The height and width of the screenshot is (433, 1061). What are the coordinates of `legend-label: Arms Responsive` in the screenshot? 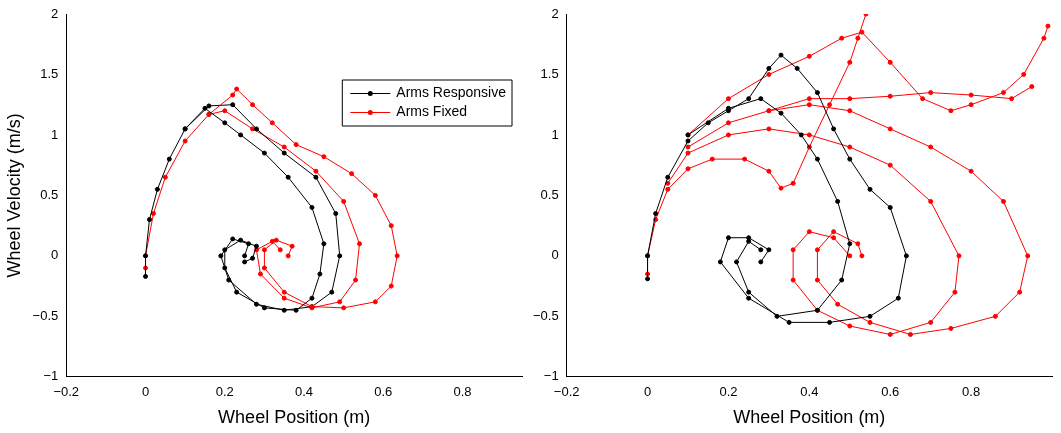 It's located at (451, 92).